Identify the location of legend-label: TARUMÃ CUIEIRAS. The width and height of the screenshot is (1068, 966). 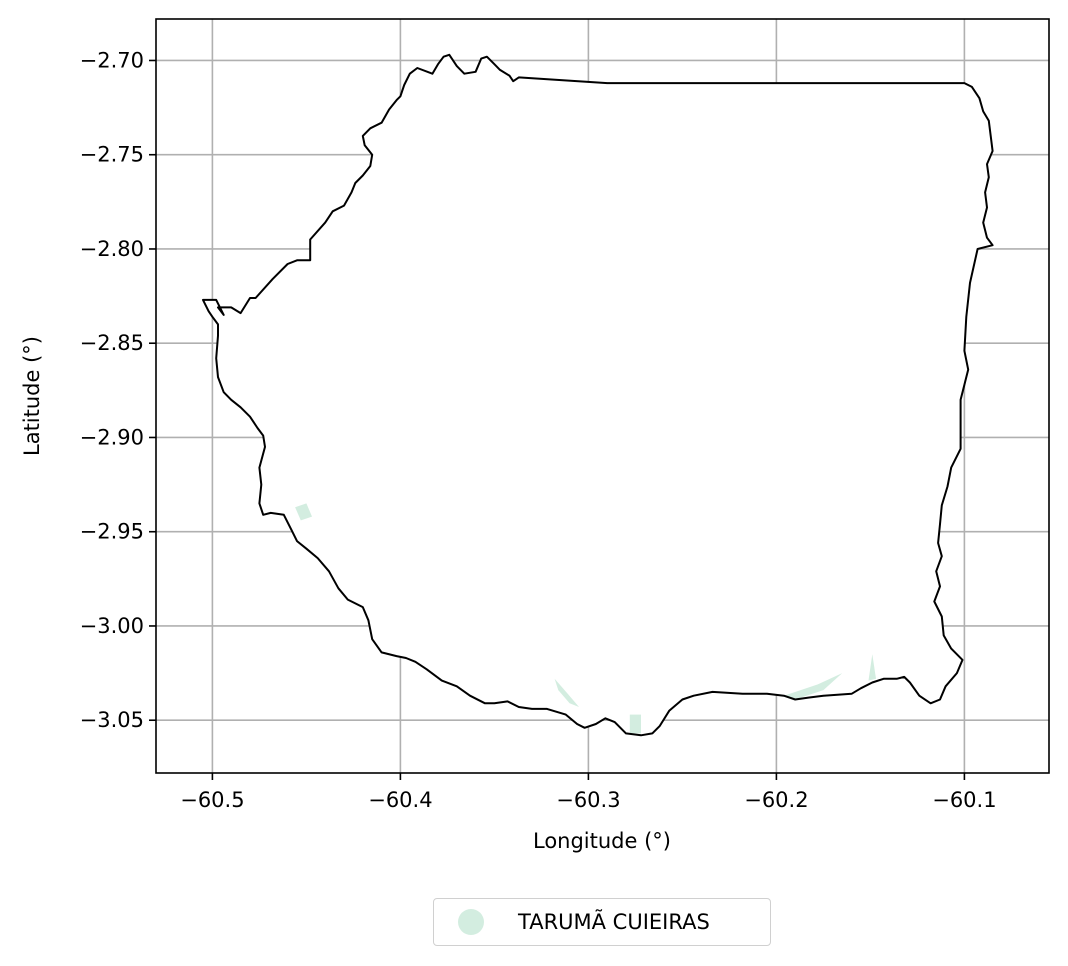
(614, 922).